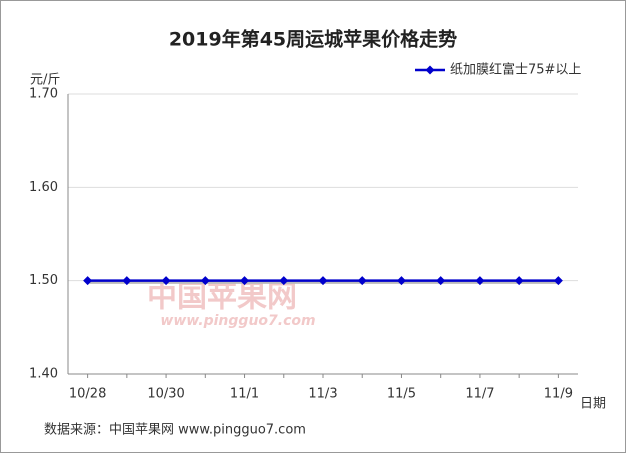 This screenshot has height=453, width=626. What do you see at coordinates (313, 39) in the screenshot?
I see `chart-title: 2019年第45周运城苹果价格走势` at bounding box center [313, 39].